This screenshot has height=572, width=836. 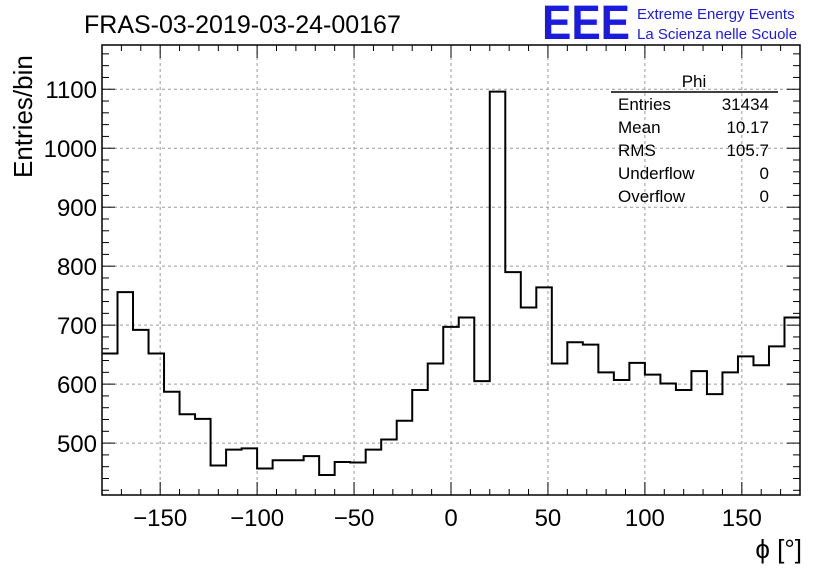 I want to click on y-tick-label: 1100, so click(x=71, y=90).